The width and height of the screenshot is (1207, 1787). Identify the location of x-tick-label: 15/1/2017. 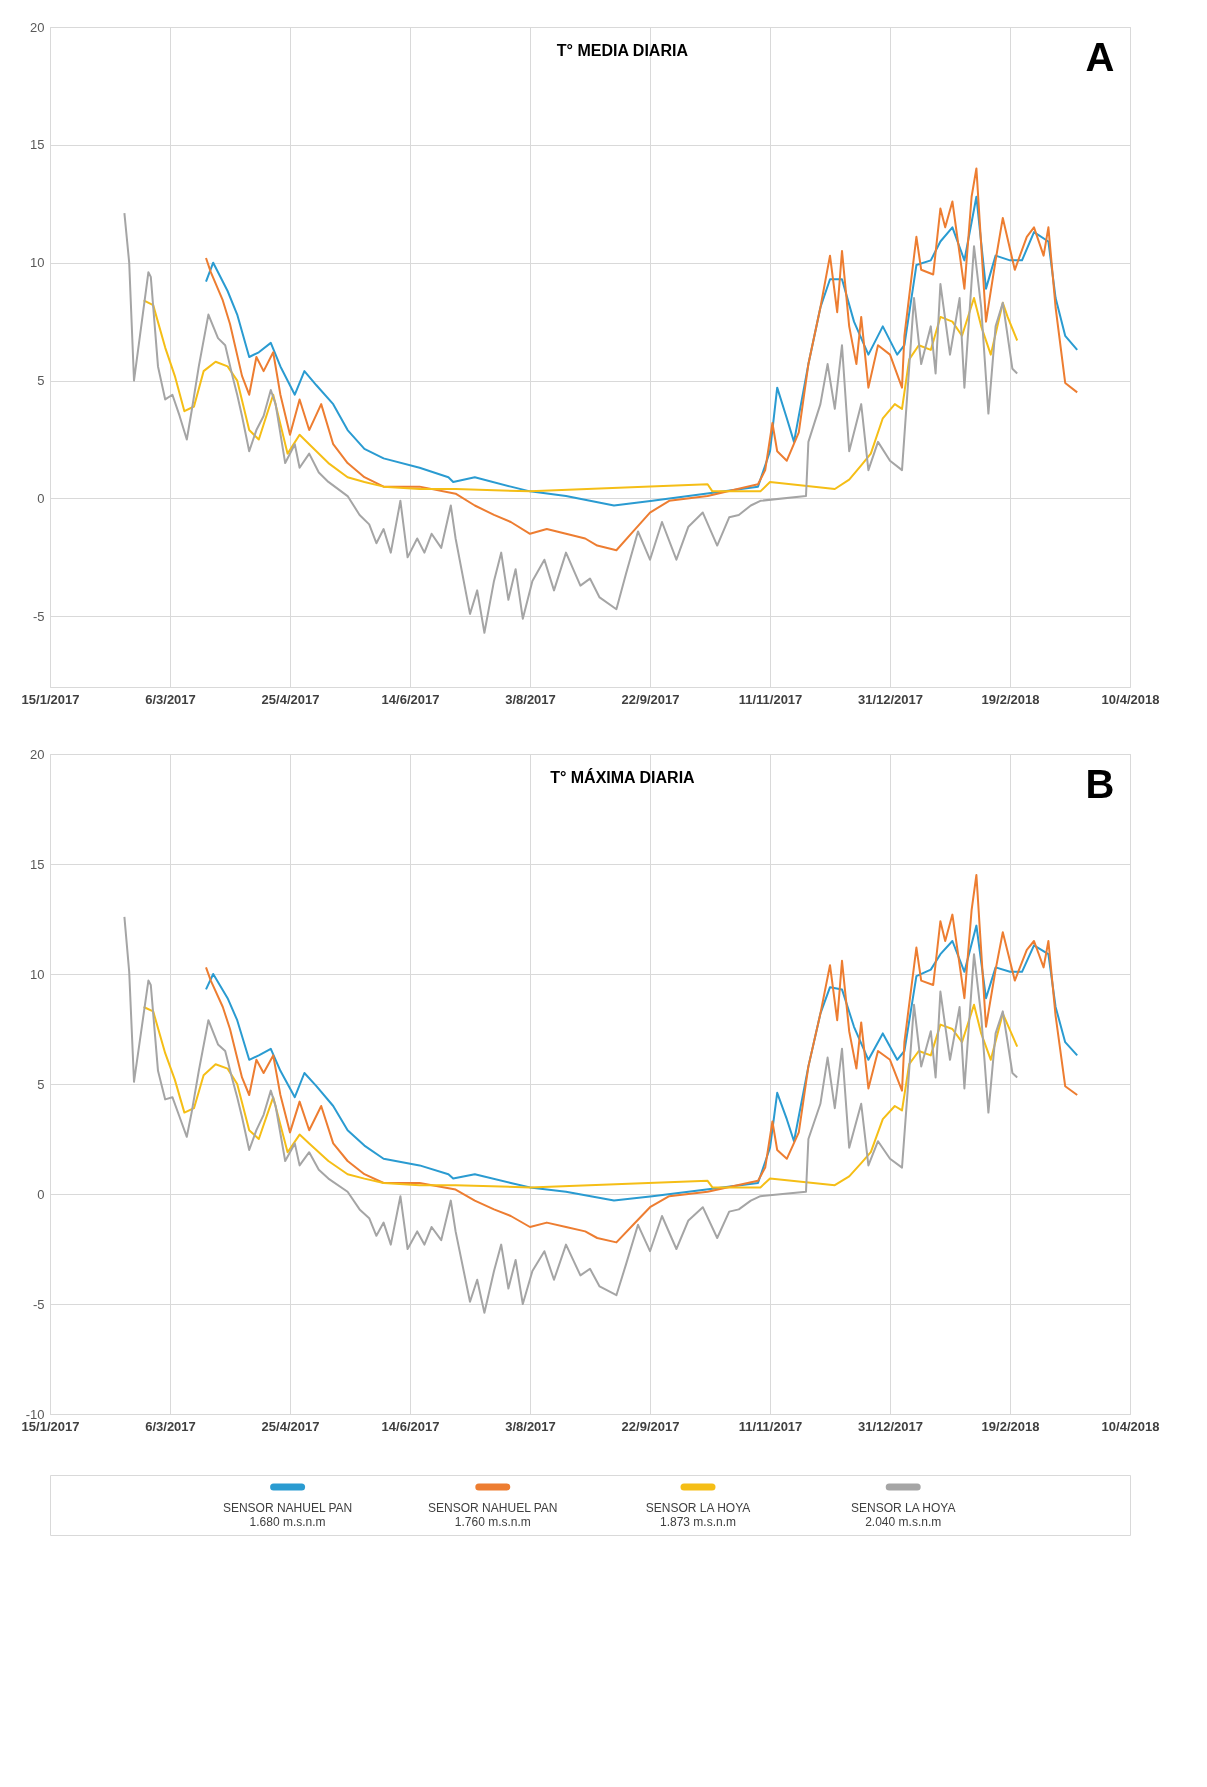
(50, 699).